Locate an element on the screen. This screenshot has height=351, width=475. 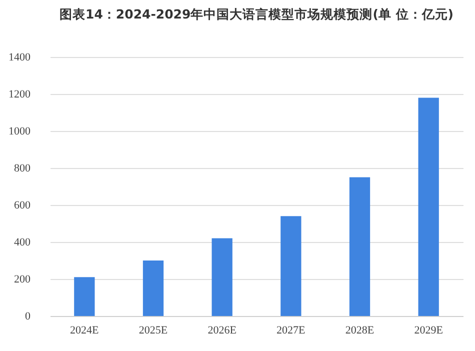
x-tick-label: 2026E is located at coordinates (222, 330).